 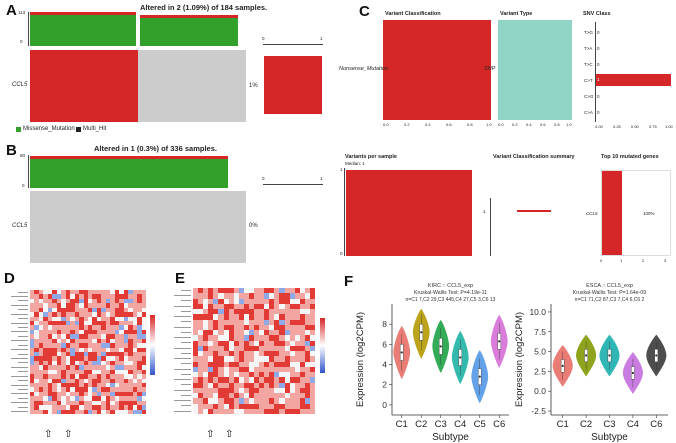 I want to click on c-row-label-nonsense: Nonsense_Mutation, so click(x=363, y=69).